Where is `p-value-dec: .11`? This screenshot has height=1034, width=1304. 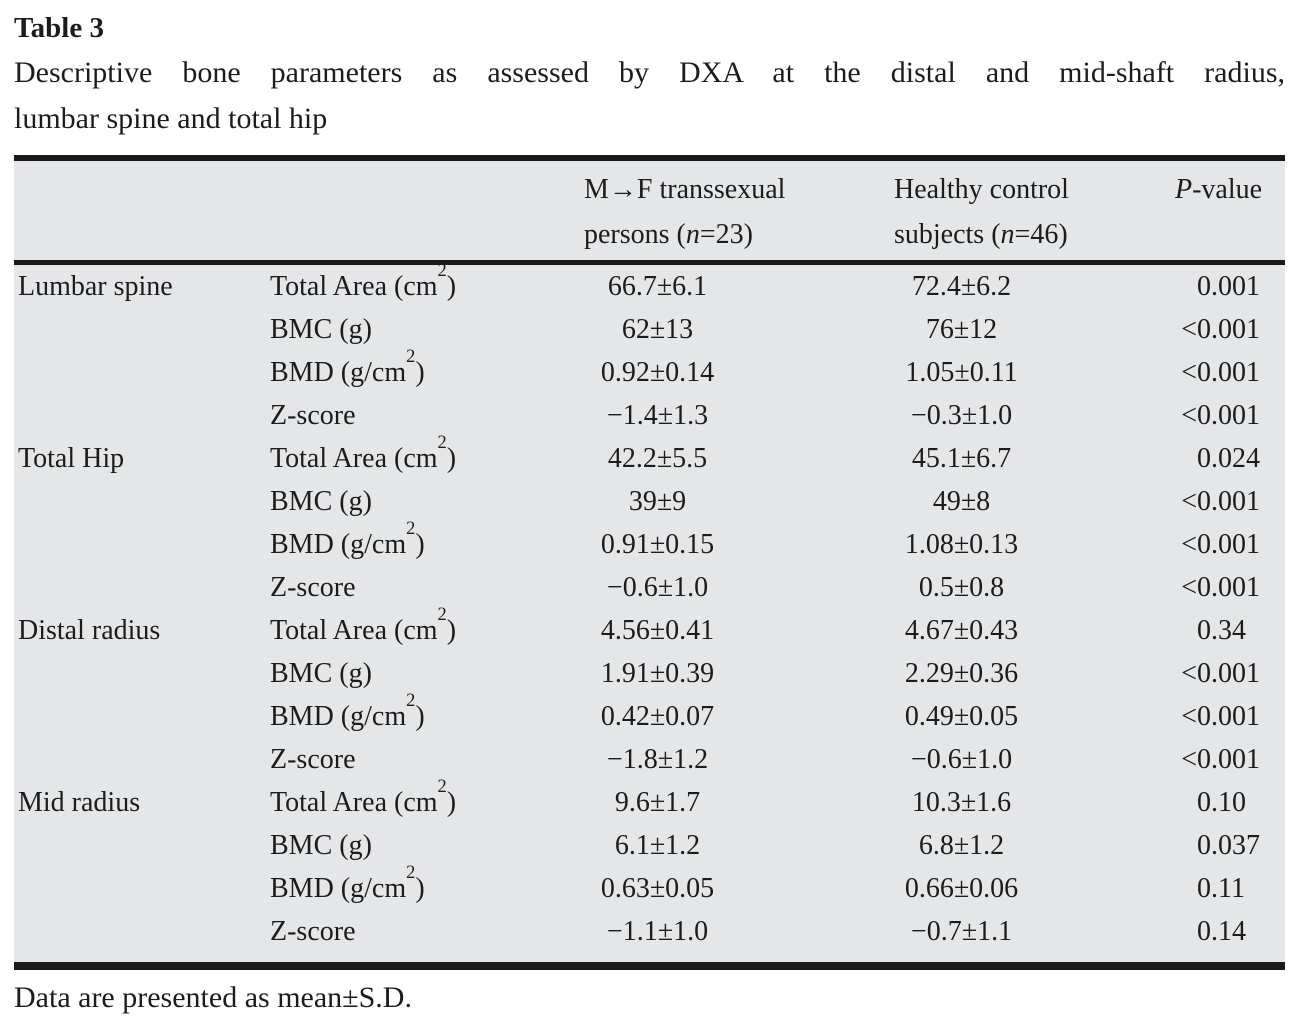
p-value-dec: .11 is located at coordinates (1228, 888).